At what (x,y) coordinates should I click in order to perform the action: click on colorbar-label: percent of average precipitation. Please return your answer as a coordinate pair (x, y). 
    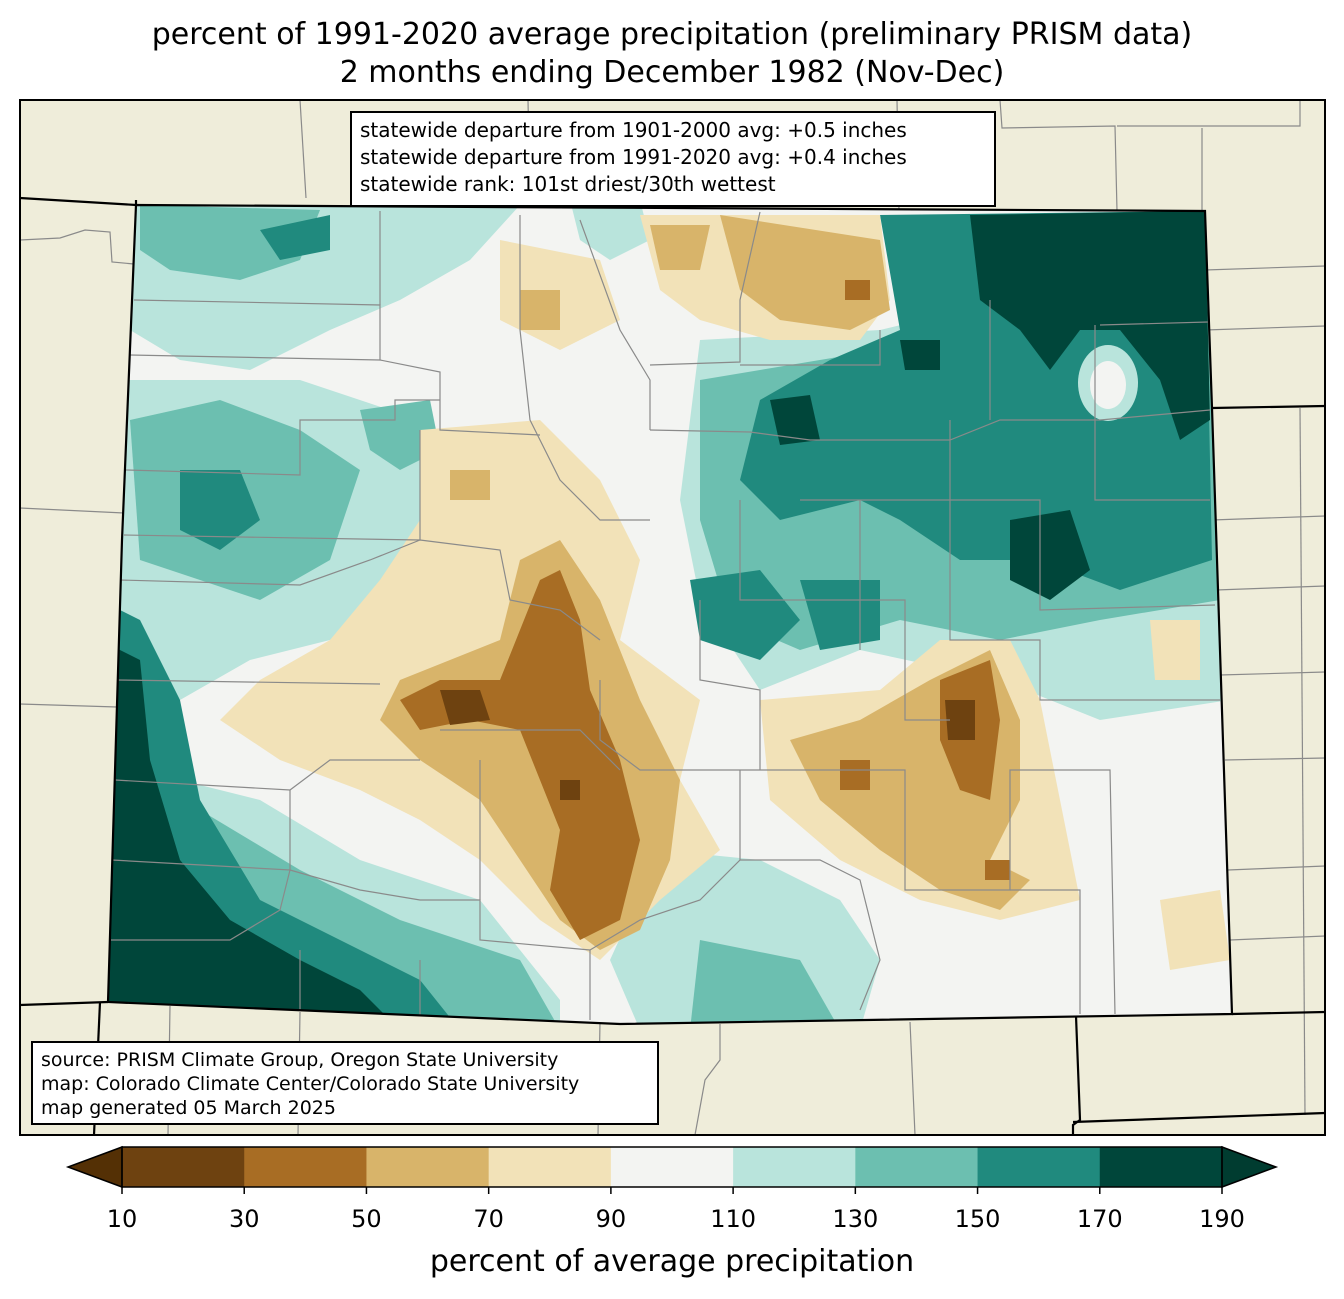
    Looking at the image, I should click on (672, 1261).